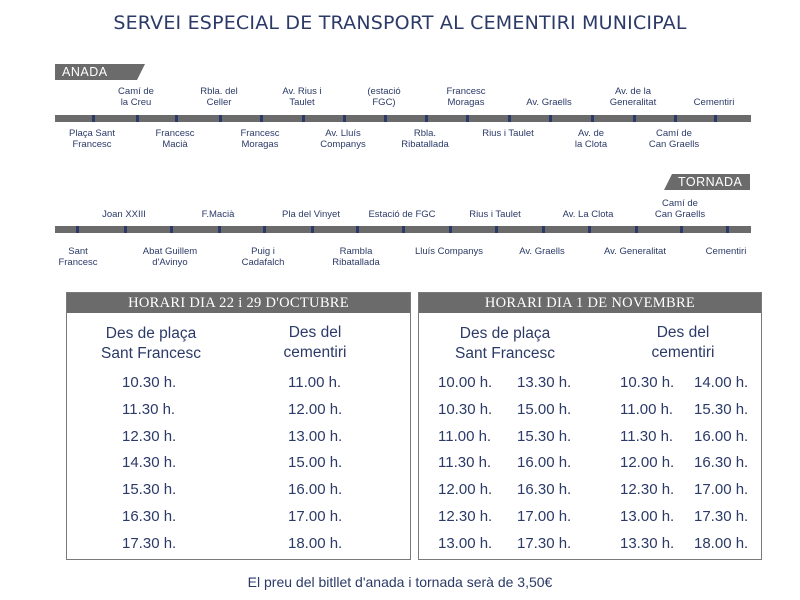 The image size is (800, 600). I want to click on anada-stop-above: Rbla. del Celler, so click(219, 97).